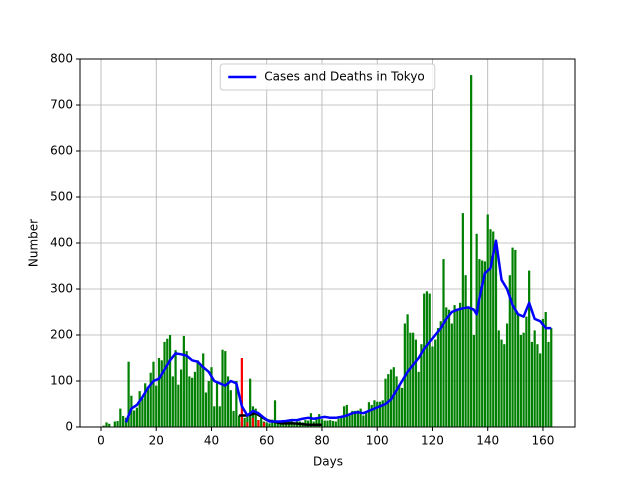 This screenshot has height=480, width=640. What do you see at coordinates (61, 59) in the screenshot?
I see `y-tick-label: 800` at bounding box center [61, 59].